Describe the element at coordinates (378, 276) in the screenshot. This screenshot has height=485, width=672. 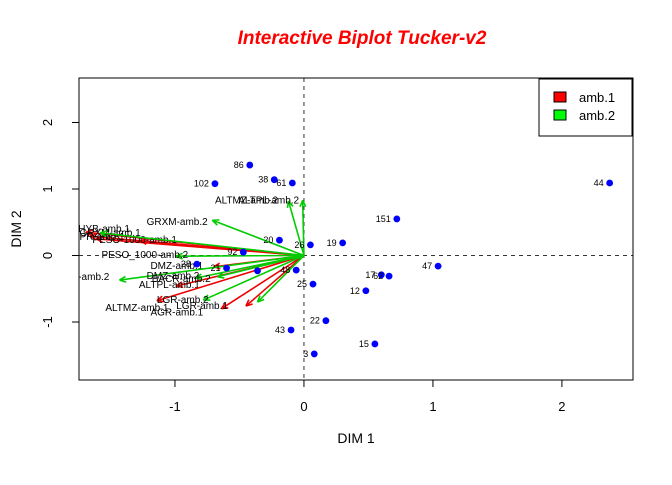
I see `data-point-label: 62` at that location.